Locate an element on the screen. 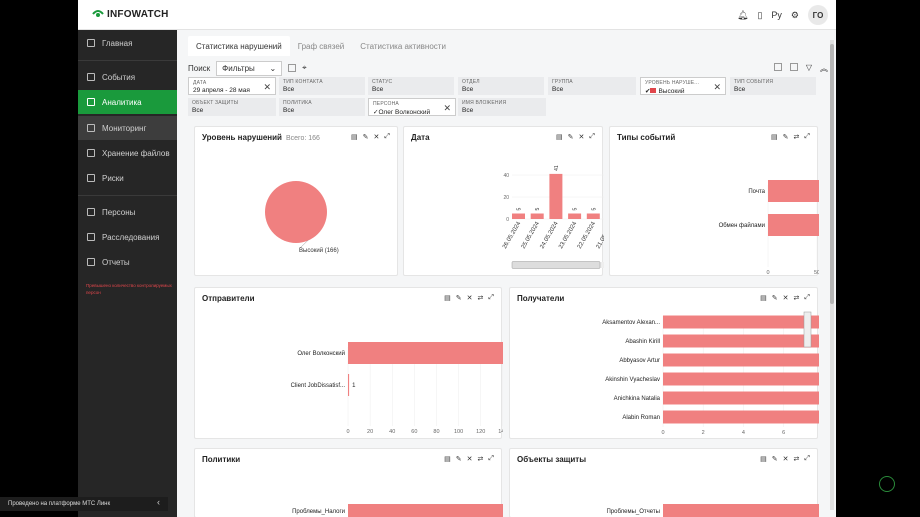 The height and width of the screenshot is (517, 920). y-tick-label: Alabin Roman is located at coordinates (641, 418).